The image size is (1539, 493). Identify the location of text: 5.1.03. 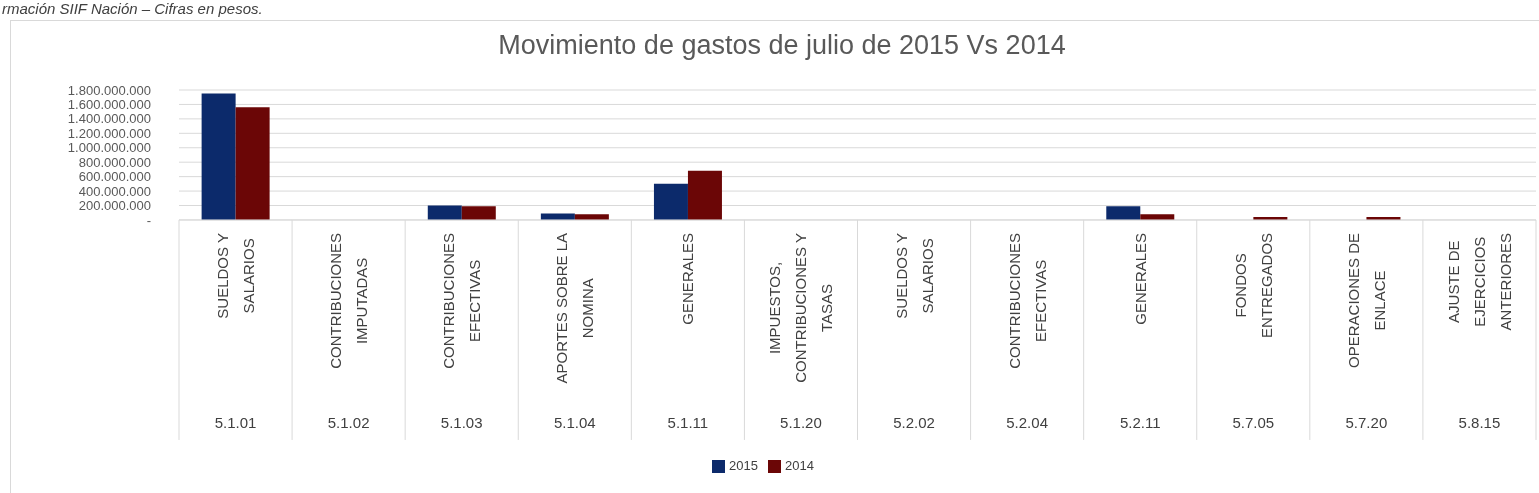
(461, 423).